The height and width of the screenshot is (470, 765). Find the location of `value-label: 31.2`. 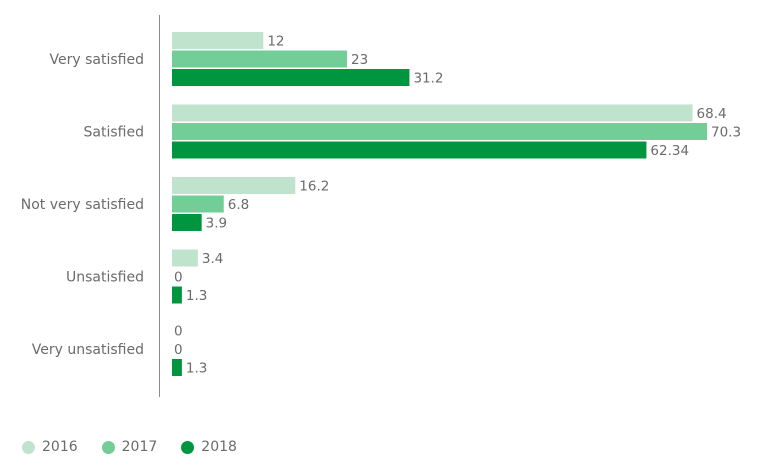

value-label: 31.2 is located at coordinates (428, 79).